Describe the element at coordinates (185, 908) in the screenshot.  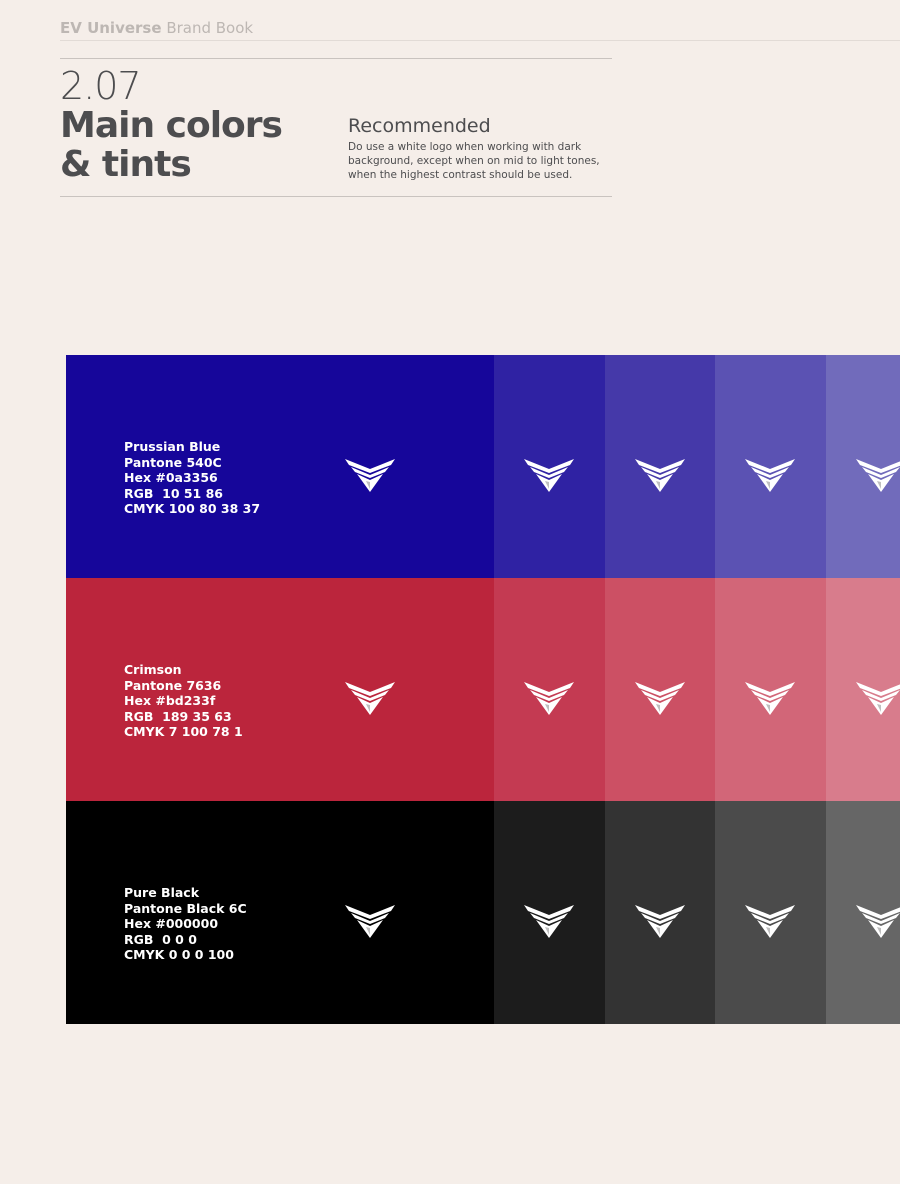
I see `color-pantone: Pantone Black 6C` at that location.